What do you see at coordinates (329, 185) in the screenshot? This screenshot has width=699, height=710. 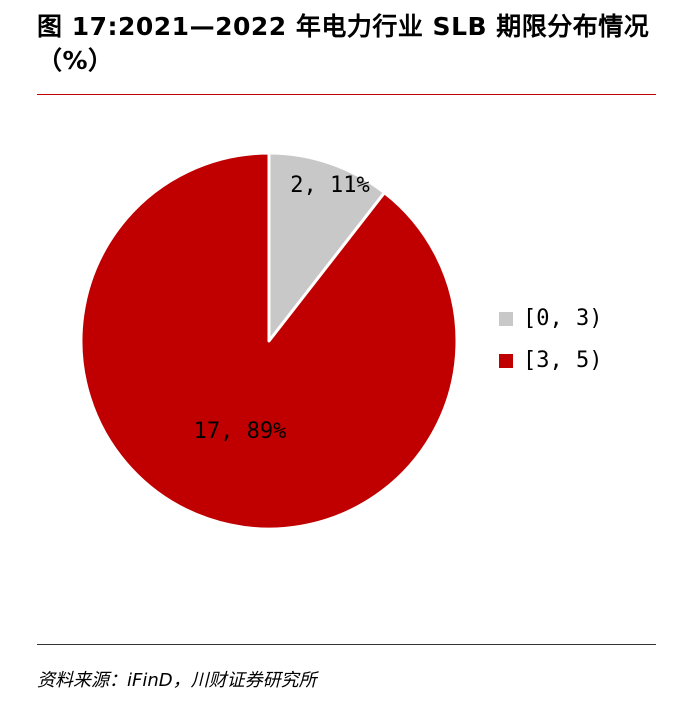 I see `pie-data-label-1: 2, 11%` at bounding box center [329, 185].